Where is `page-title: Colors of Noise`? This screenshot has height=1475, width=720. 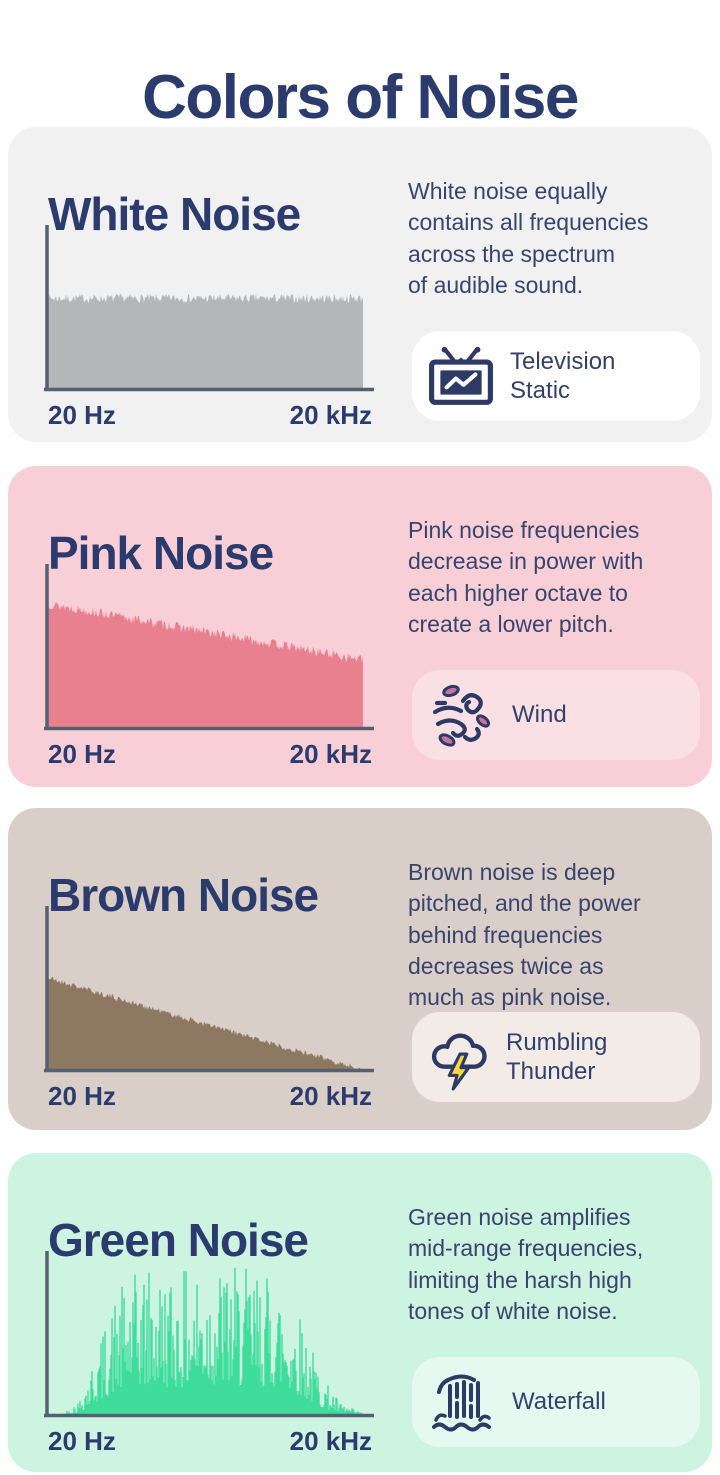 page-title: Colors of Noise is located at coordinates (360, 97).